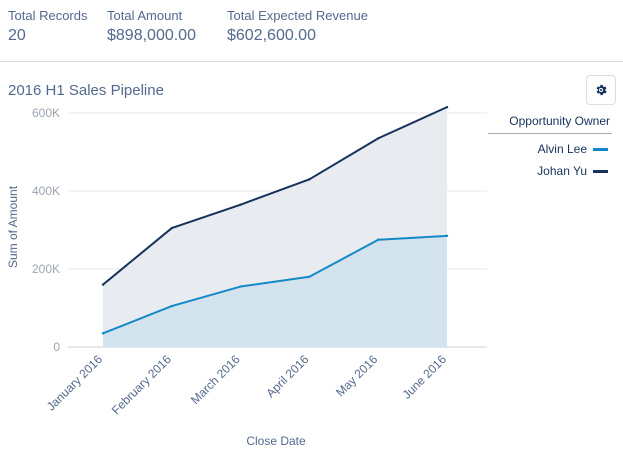  What do you see at coordinates (46, 269) in the screenshot?
I see `y-tick-label: 200K` at bounding box center [46, 269].